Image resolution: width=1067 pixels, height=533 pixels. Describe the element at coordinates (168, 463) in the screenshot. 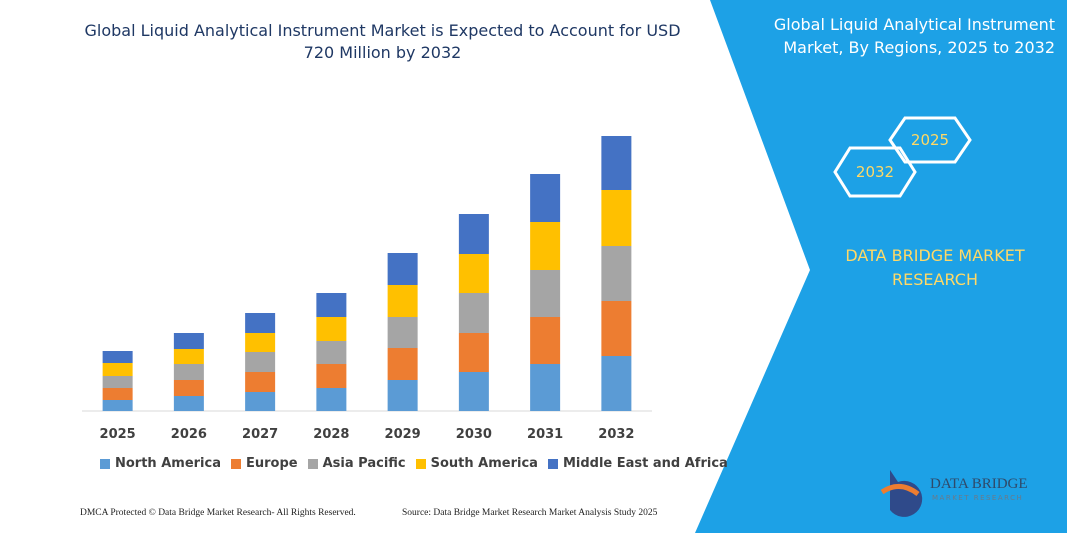

I see `legend-label: North America` at that location.